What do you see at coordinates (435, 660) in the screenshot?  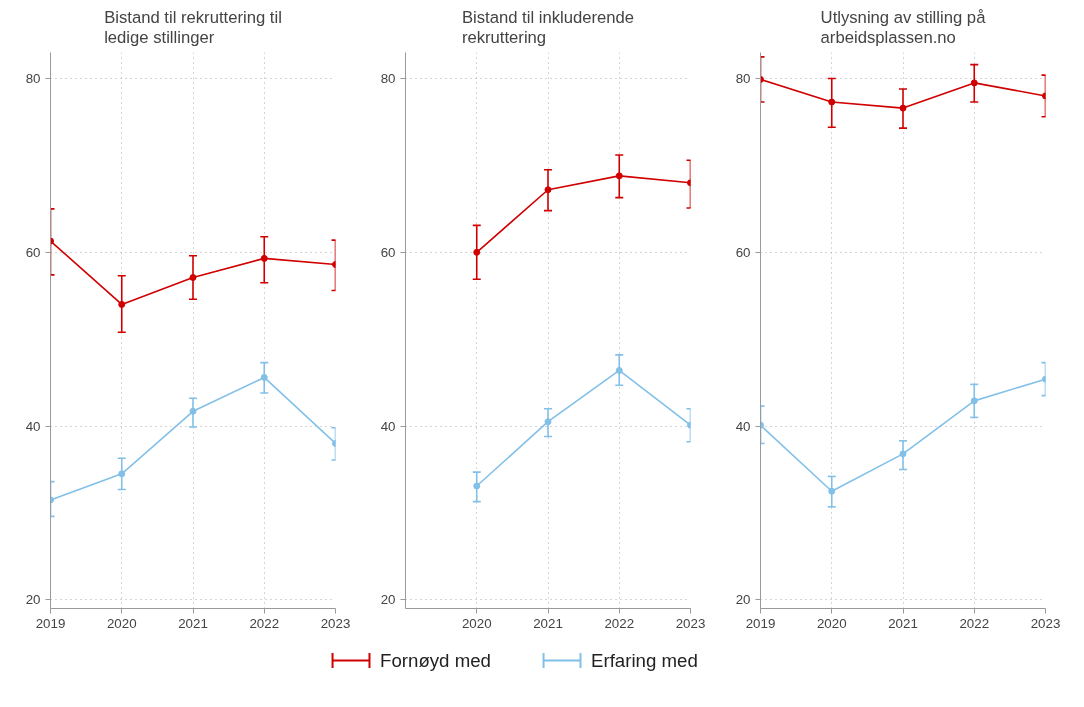 I see `legend-label: Fornøyd med` at bounding box center [435, 660].